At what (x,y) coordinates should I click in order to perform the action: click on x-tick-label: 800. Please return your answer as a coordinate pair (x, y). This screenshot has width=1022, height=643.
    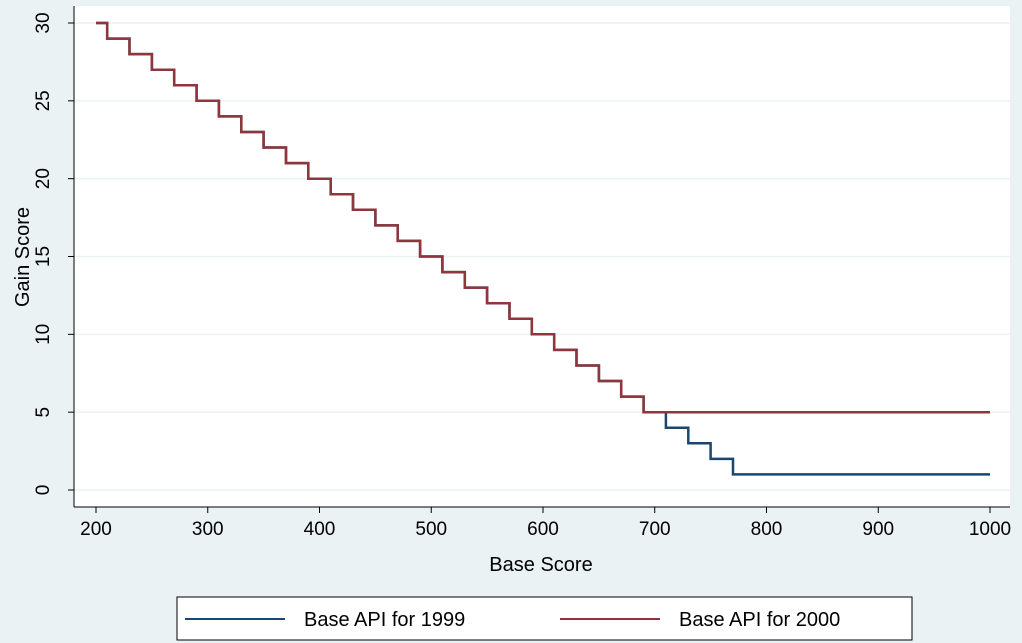
    Looking at the image, I should click on (767, 529).